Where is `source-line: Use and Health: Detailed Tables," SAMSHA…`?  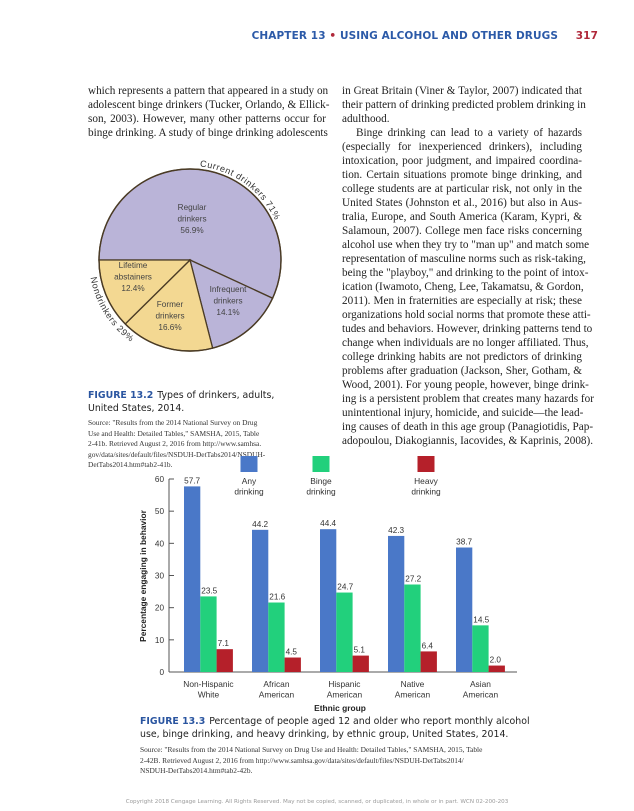
source-line: Use and Health: Detailed Tables," SAMSHA… is located at coordinates (174, 433).